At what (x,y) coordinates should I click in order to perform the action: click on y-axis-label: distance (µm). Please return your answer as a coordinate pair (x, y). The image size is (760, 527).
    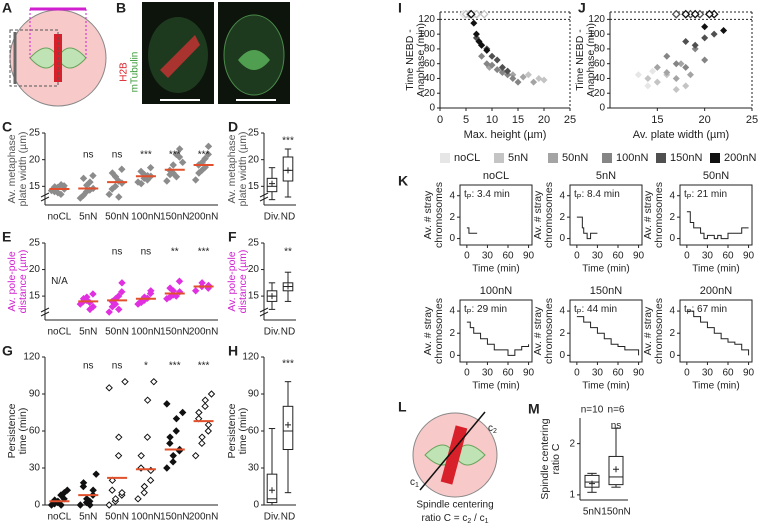
    Looking at the image, I should click on (23, 282).